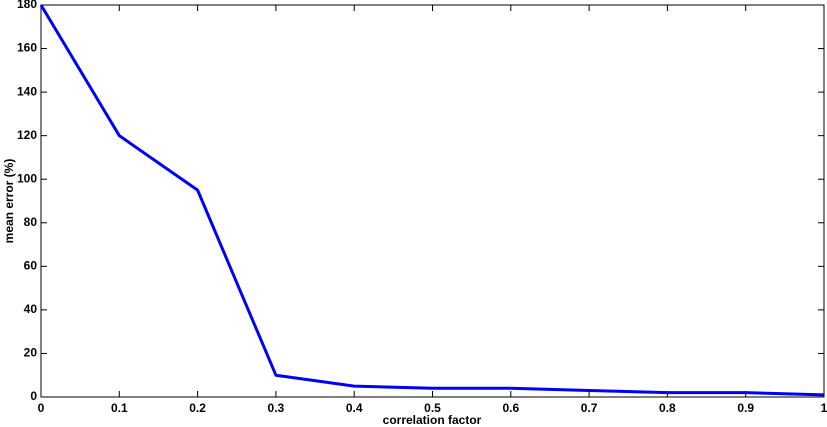 This screenshot has width=827, height=427. I want to click on x-tick-label: 0.5, so click(432, 408).